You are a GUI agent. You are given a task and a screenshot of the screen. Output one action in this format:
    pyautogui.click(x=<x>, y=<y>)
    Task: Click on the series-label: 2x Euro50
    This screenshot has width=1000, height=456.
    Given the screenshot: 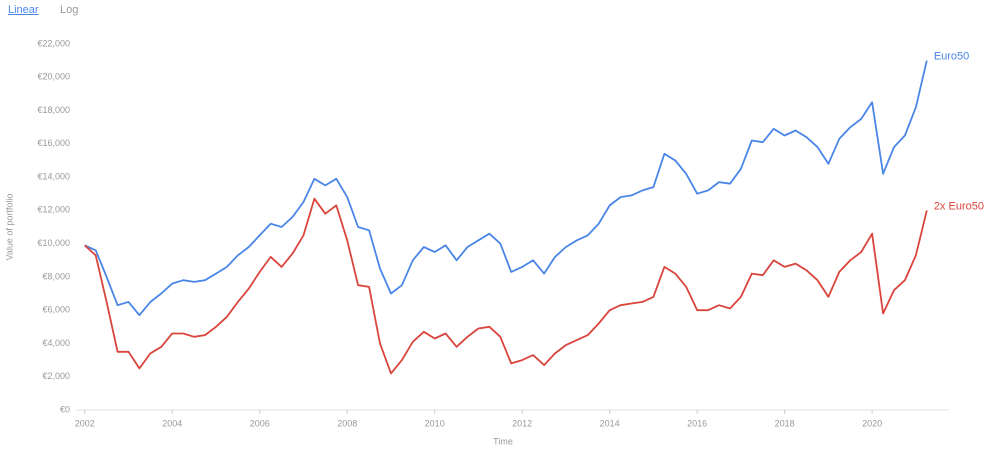 What is the action you would take?
    pyautogui.click(x=959, y=206)
    